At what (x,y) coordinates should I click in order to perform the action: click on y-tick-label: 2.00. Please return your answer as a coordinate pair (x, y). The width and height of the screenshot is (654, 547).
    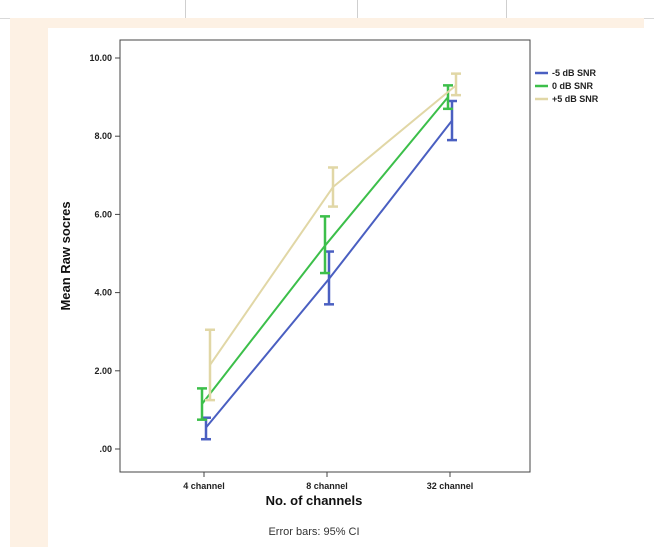
    Looking at the image, I should click on (103, 371).